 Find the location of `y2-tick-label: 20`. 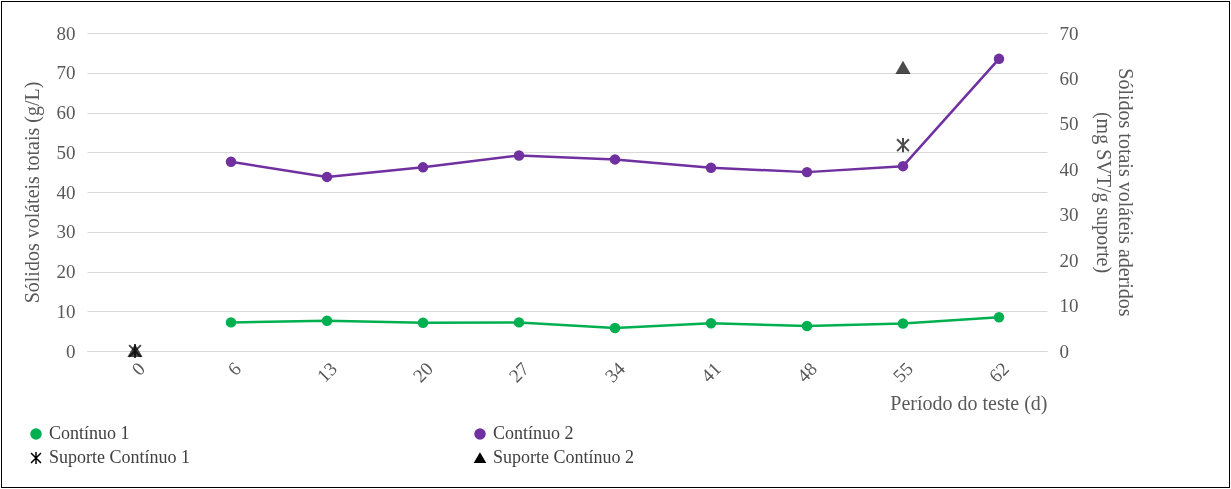

y2-tick-label: 20 is located at coordinates (1069, 260).